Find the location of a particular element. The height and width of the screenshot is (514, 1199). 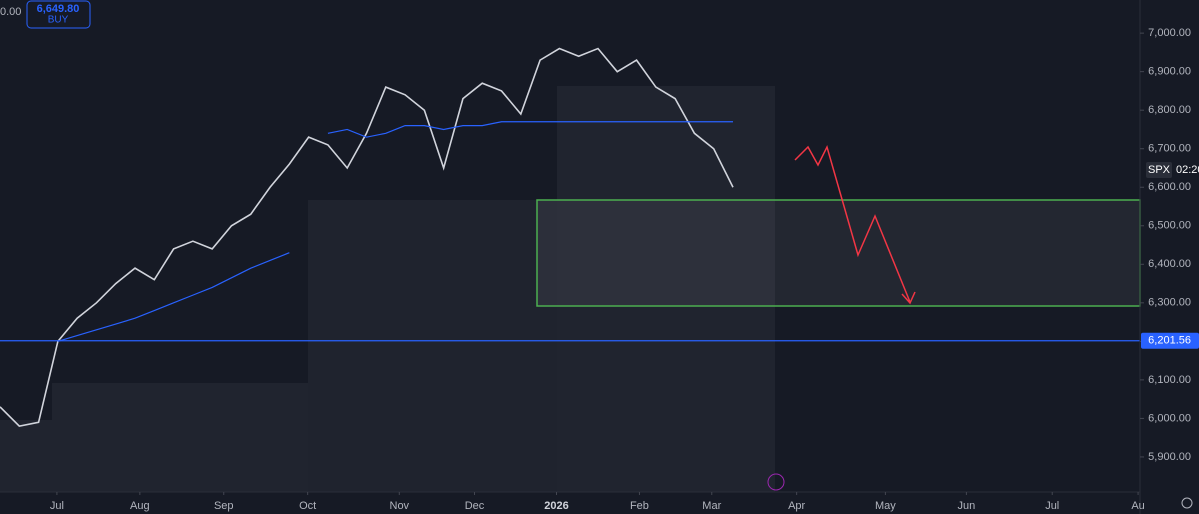

symbol-tag is located at coordinates (1159, 170).